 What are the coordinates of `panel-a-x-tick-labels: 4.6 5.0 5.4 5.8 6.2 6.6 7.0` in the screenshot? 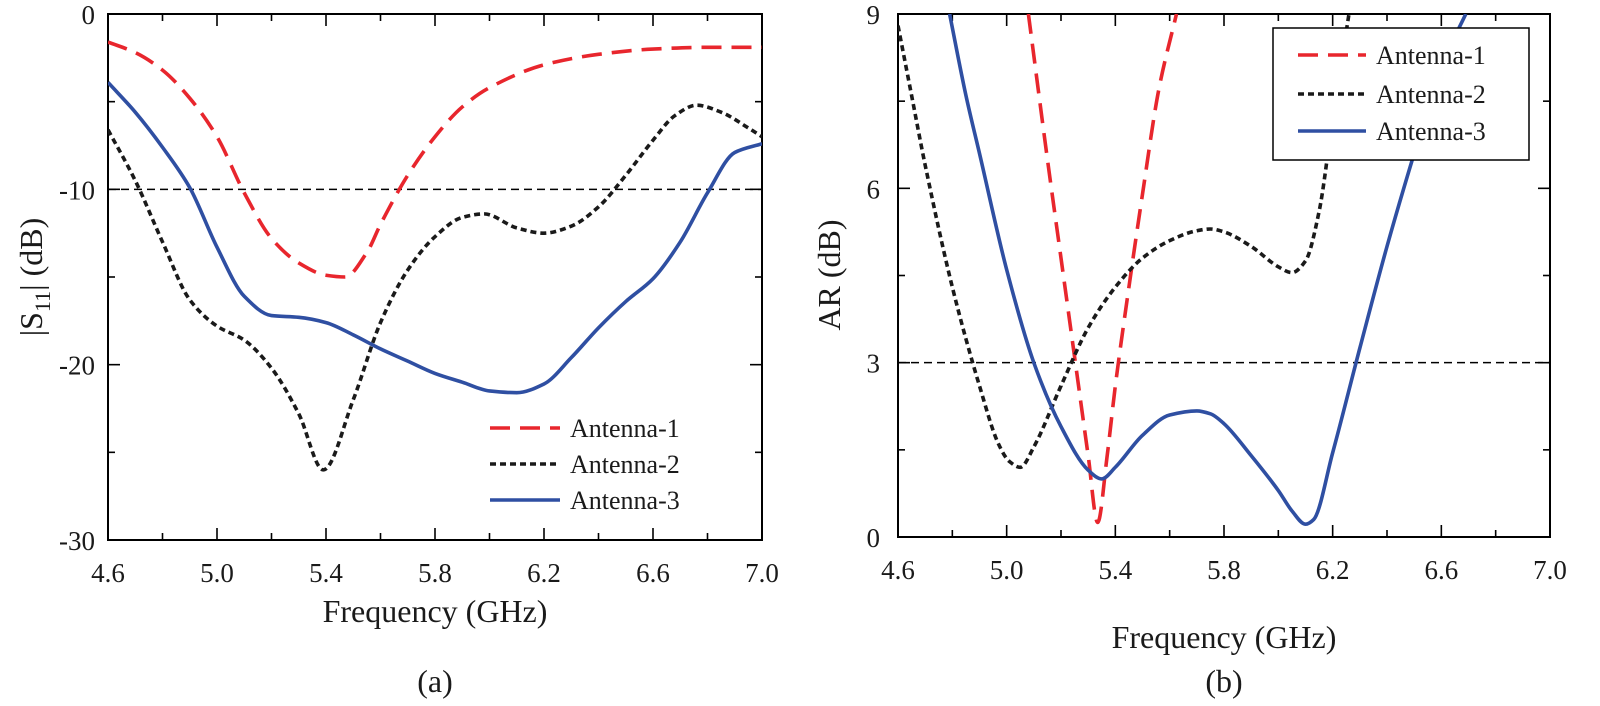 It's located at (435, 573).